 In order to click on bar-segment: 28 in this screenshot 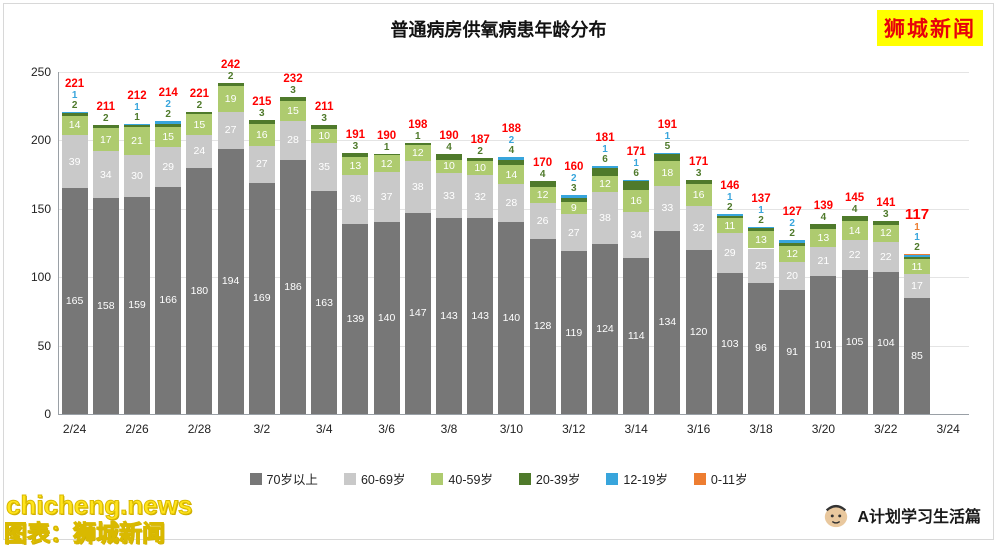, I will do `click(511, 203)`.